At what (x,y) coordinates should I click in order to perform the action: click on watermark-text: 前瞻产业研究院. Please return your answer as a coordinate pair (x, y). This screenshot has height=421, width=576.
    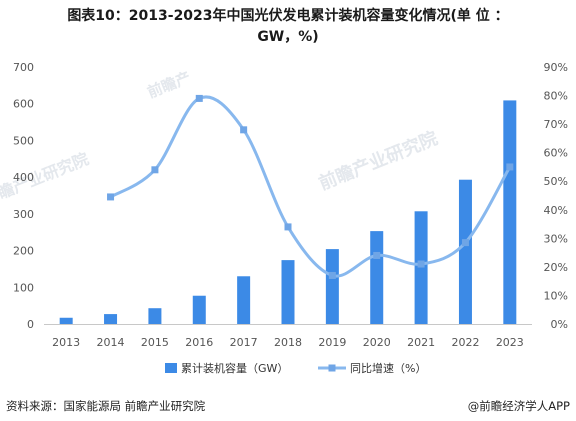
    Looking at the image, I should click on (378, 161).